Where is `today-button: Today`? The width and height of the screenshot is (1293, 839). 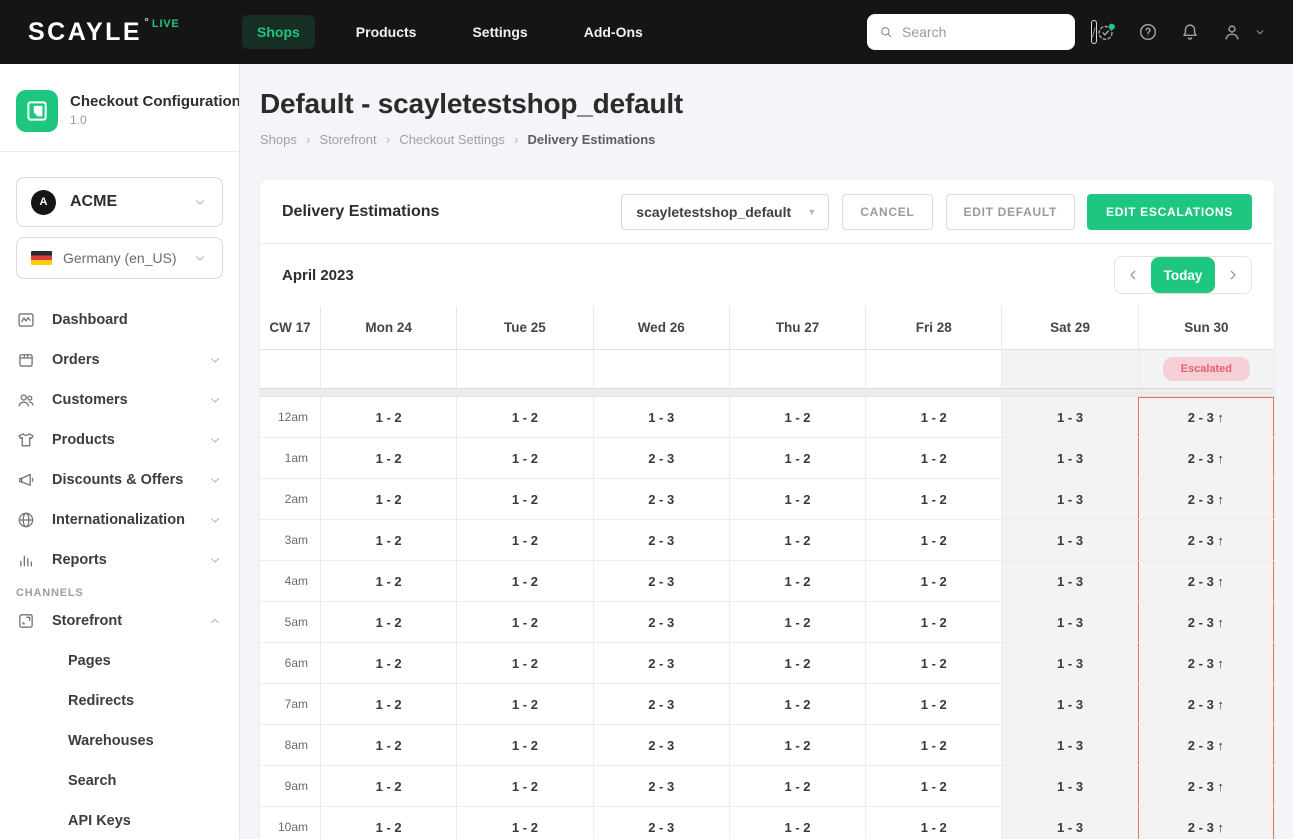
today-button: Today is located at coordinates (1183, 275).